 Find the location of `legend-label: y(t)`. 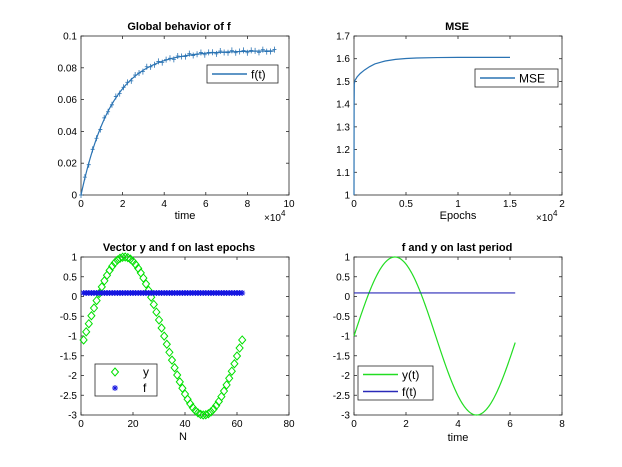

legend-label: y(t) is located at coordinates (410, 375).